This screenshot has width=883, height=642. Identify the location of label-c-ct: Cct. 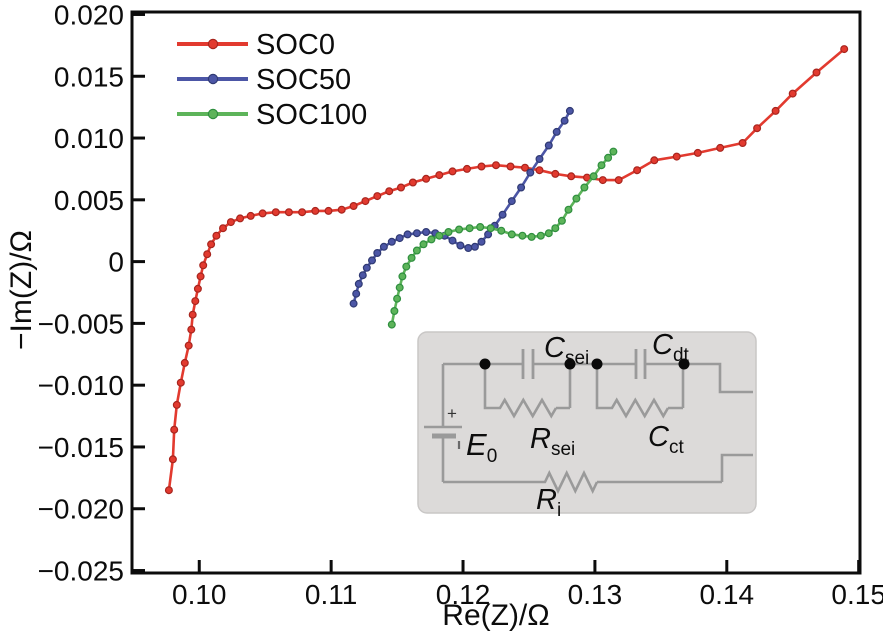
(666, 439).